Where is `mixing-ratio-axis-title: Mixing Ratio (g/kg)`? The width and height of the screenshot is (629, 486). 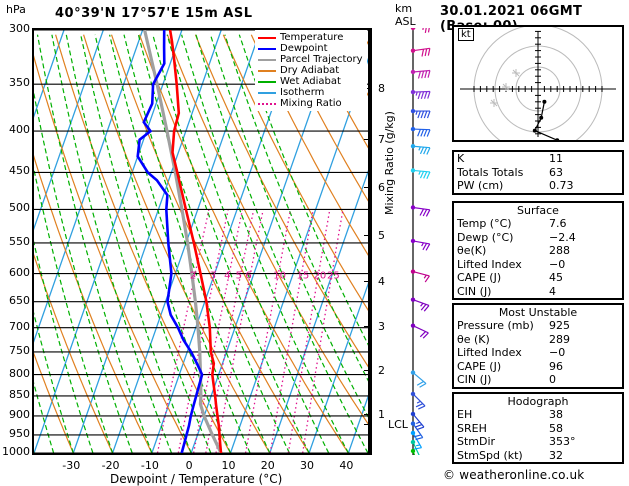
mixing-ratio-axis-title: Mixing Ratio (g/kg) is located at coordinates (389, 163).